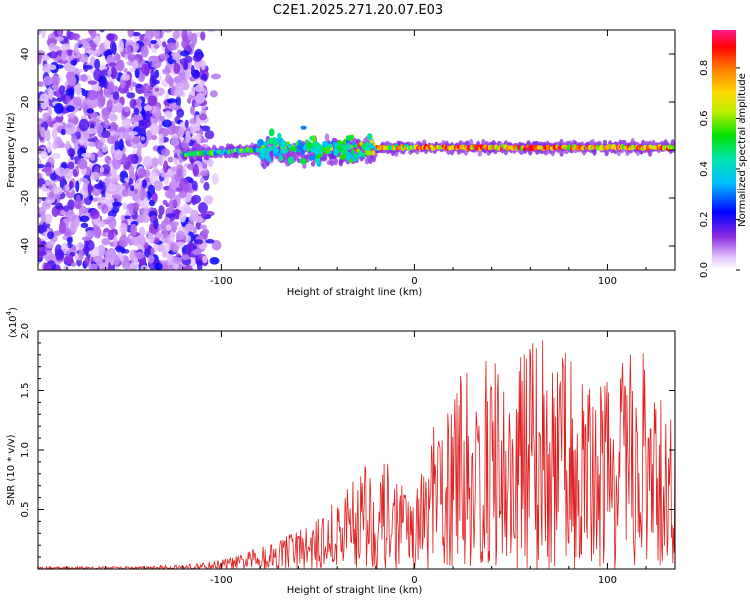  Describe the element at coordinates (704, 220) in the screenshot. I see `colorbar-tick-label: 0.2` at that location.